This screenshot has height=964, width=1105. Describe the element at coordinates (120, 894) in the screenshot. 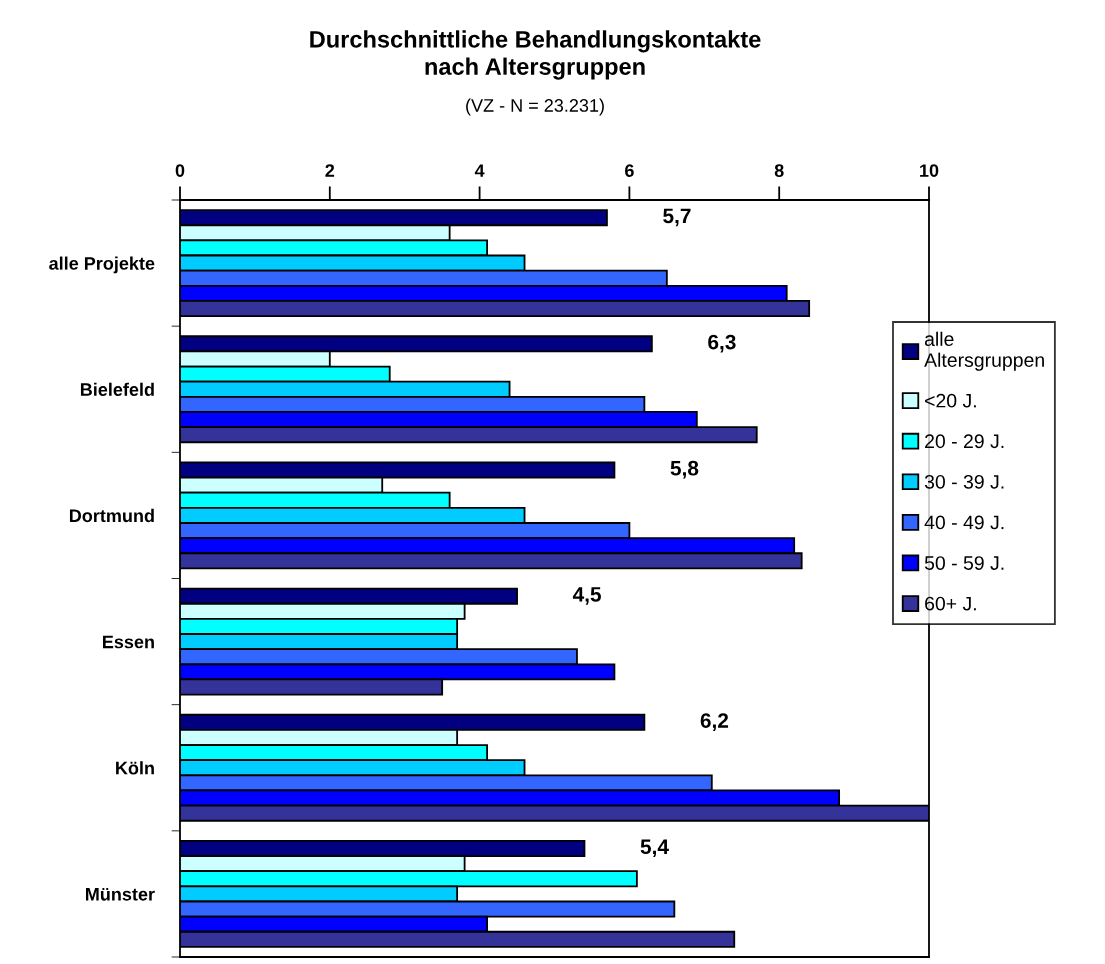

I see `y-tick-label: Münster` at that location.